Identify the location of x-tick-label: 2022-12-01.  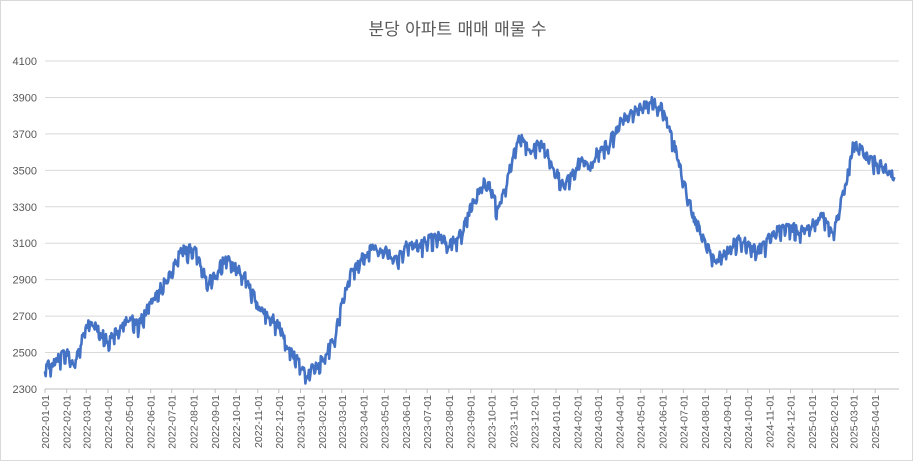
(280, 422).